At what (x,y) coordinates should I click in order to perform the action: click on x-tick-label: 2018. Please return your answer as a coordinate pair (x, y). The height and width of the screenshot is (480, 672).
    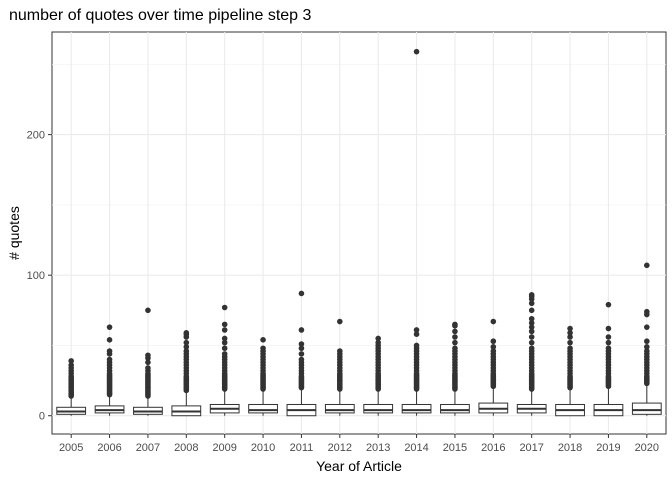
    Looking at the image, I should click on (570, 448).